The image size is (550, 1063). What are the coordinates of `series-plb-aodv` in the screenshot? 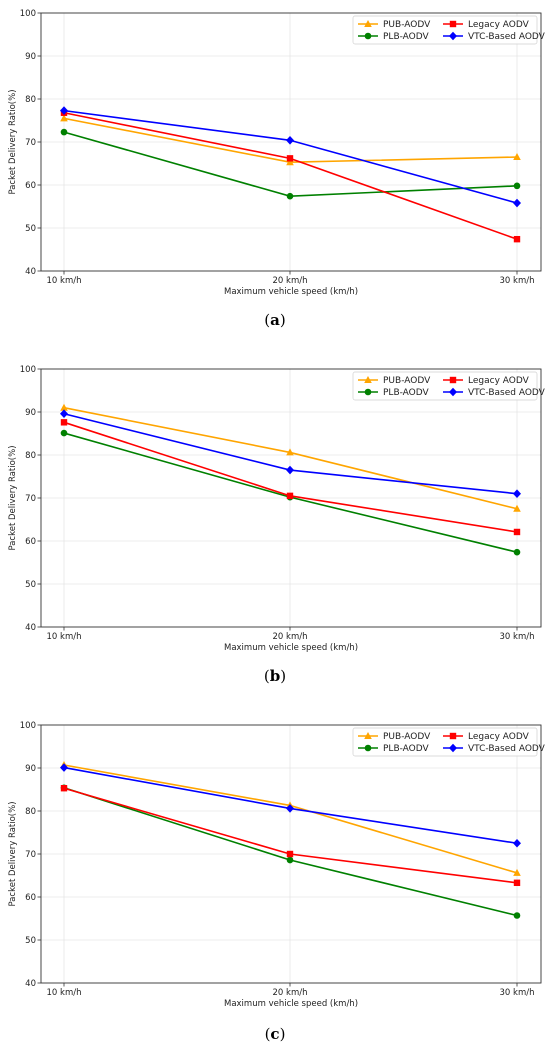 It's located at (290, 164).